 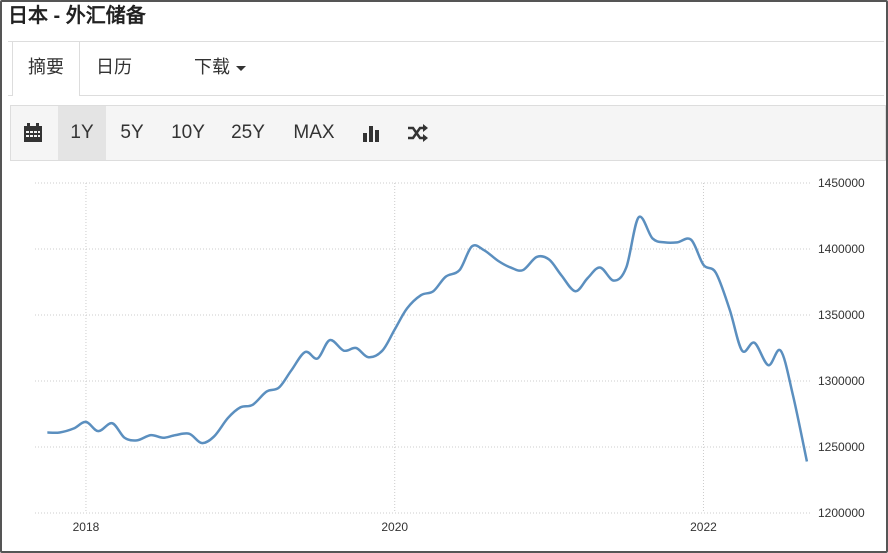 I want to click on tab: 下载, so click(x=220, y=68).